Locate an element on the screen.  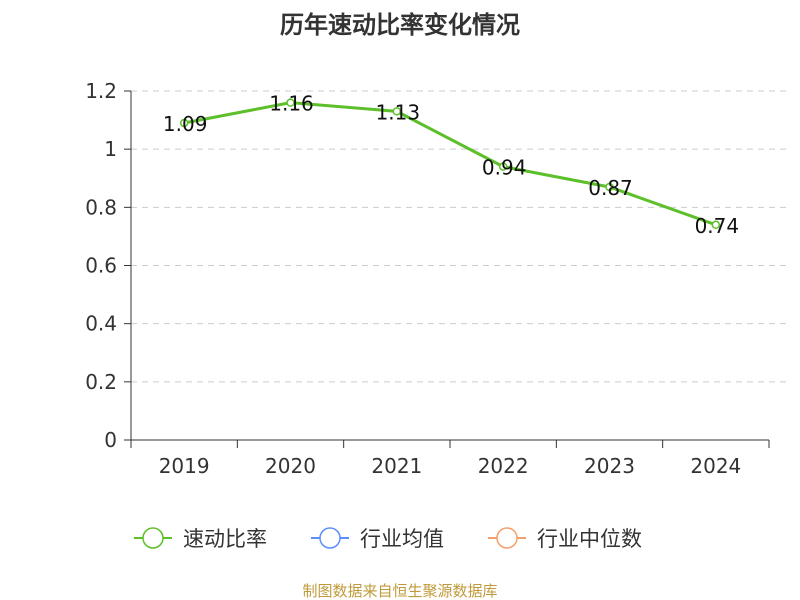
data-label: 1.16 is located at coordinates (291, 104).